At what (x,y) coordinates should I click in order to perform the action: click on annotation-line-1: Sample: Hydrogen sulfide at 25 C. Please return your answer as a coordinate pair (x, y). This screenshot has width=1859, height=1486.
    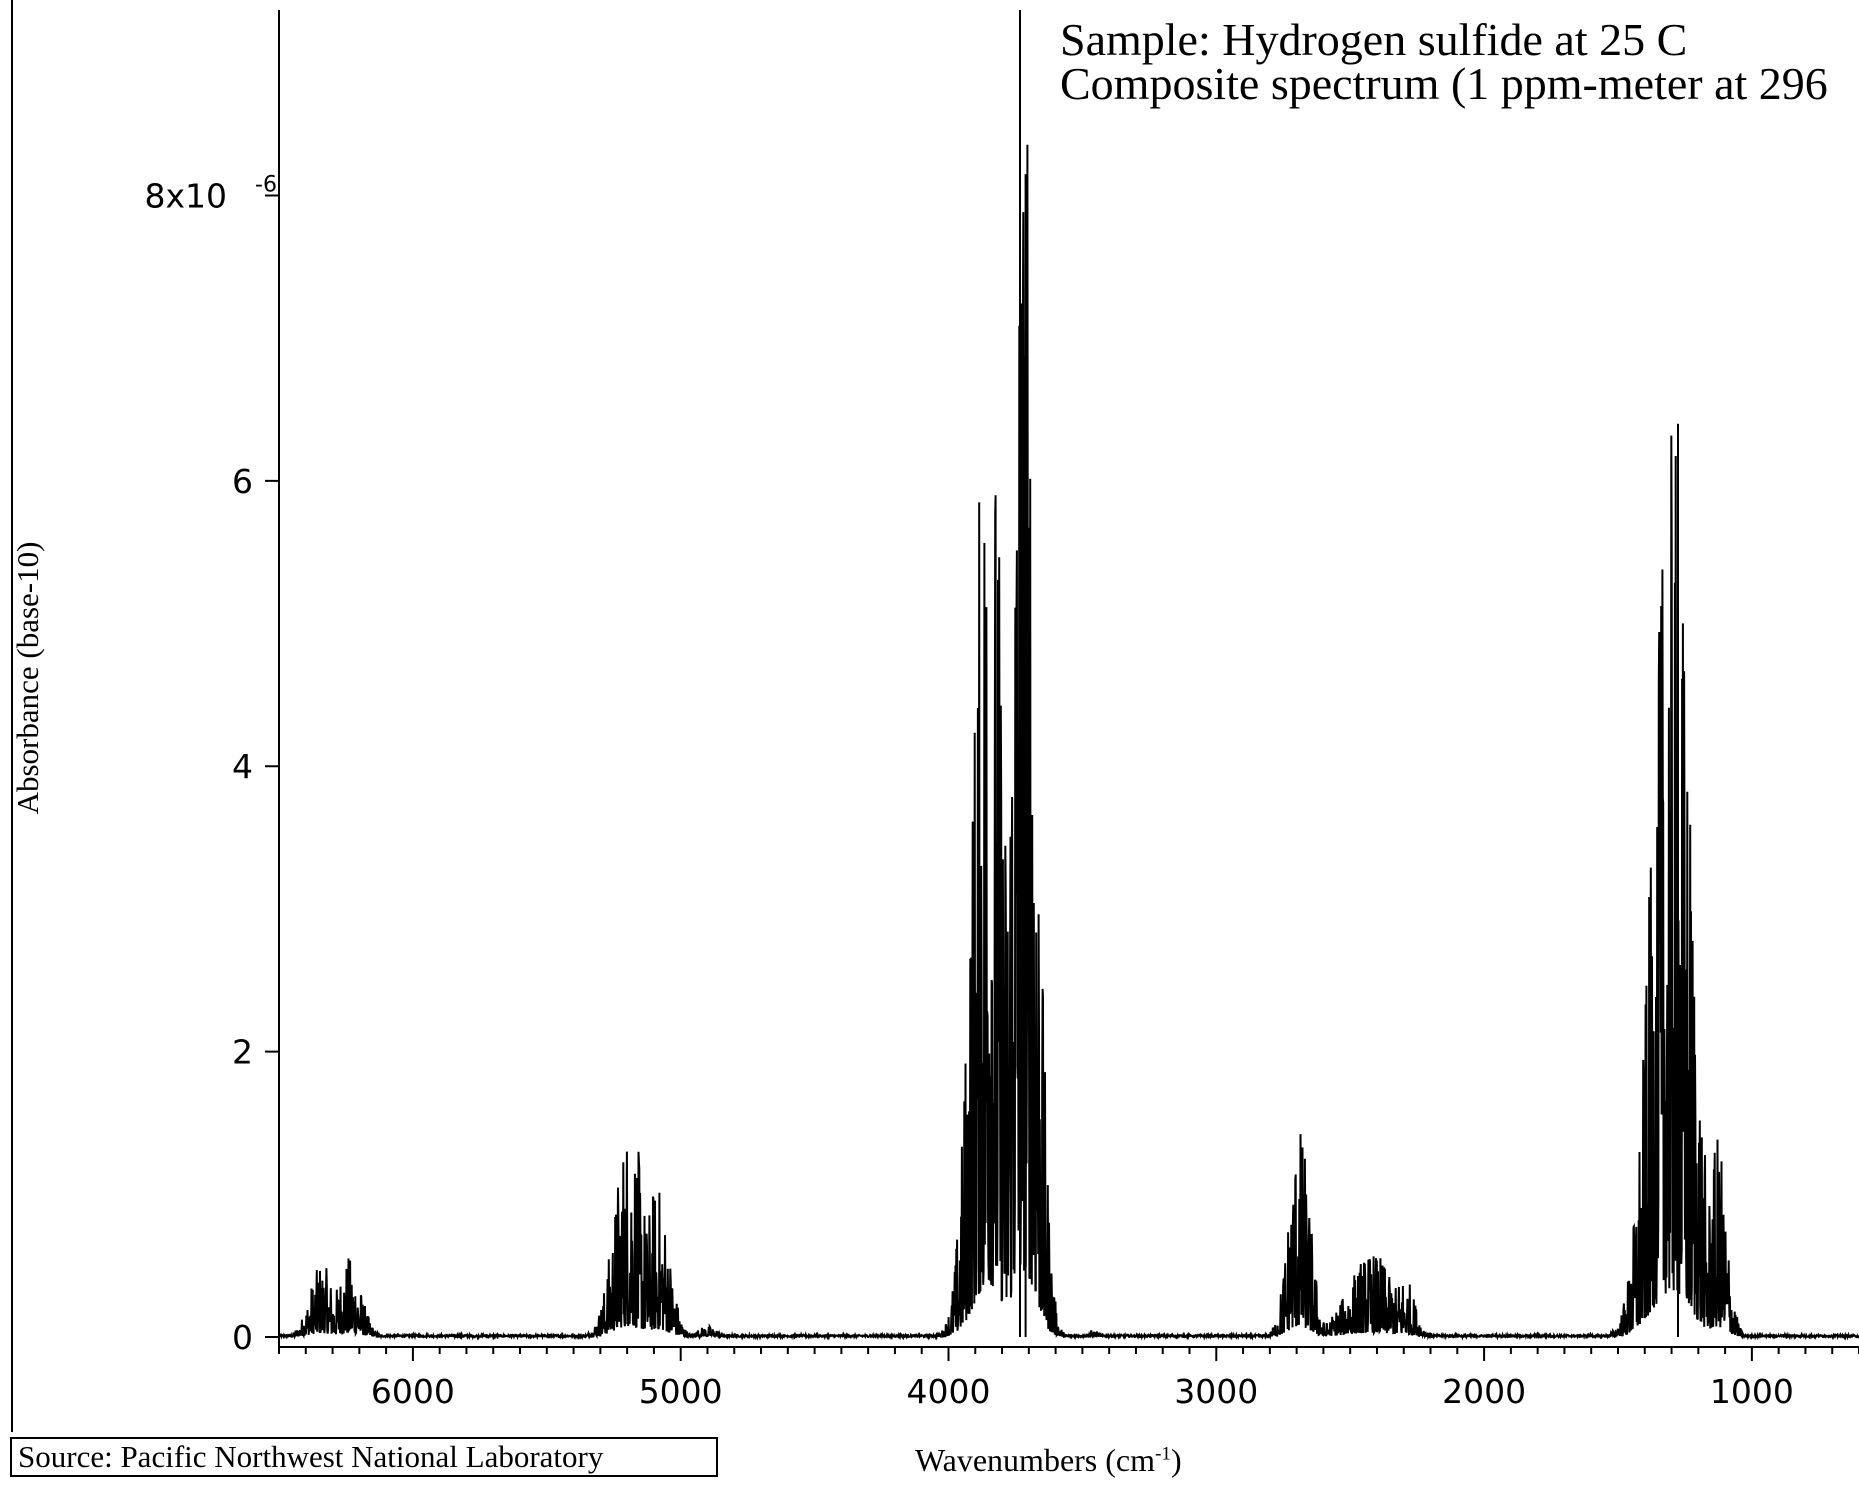
    Looking at the image, I should click on (1374, 39).